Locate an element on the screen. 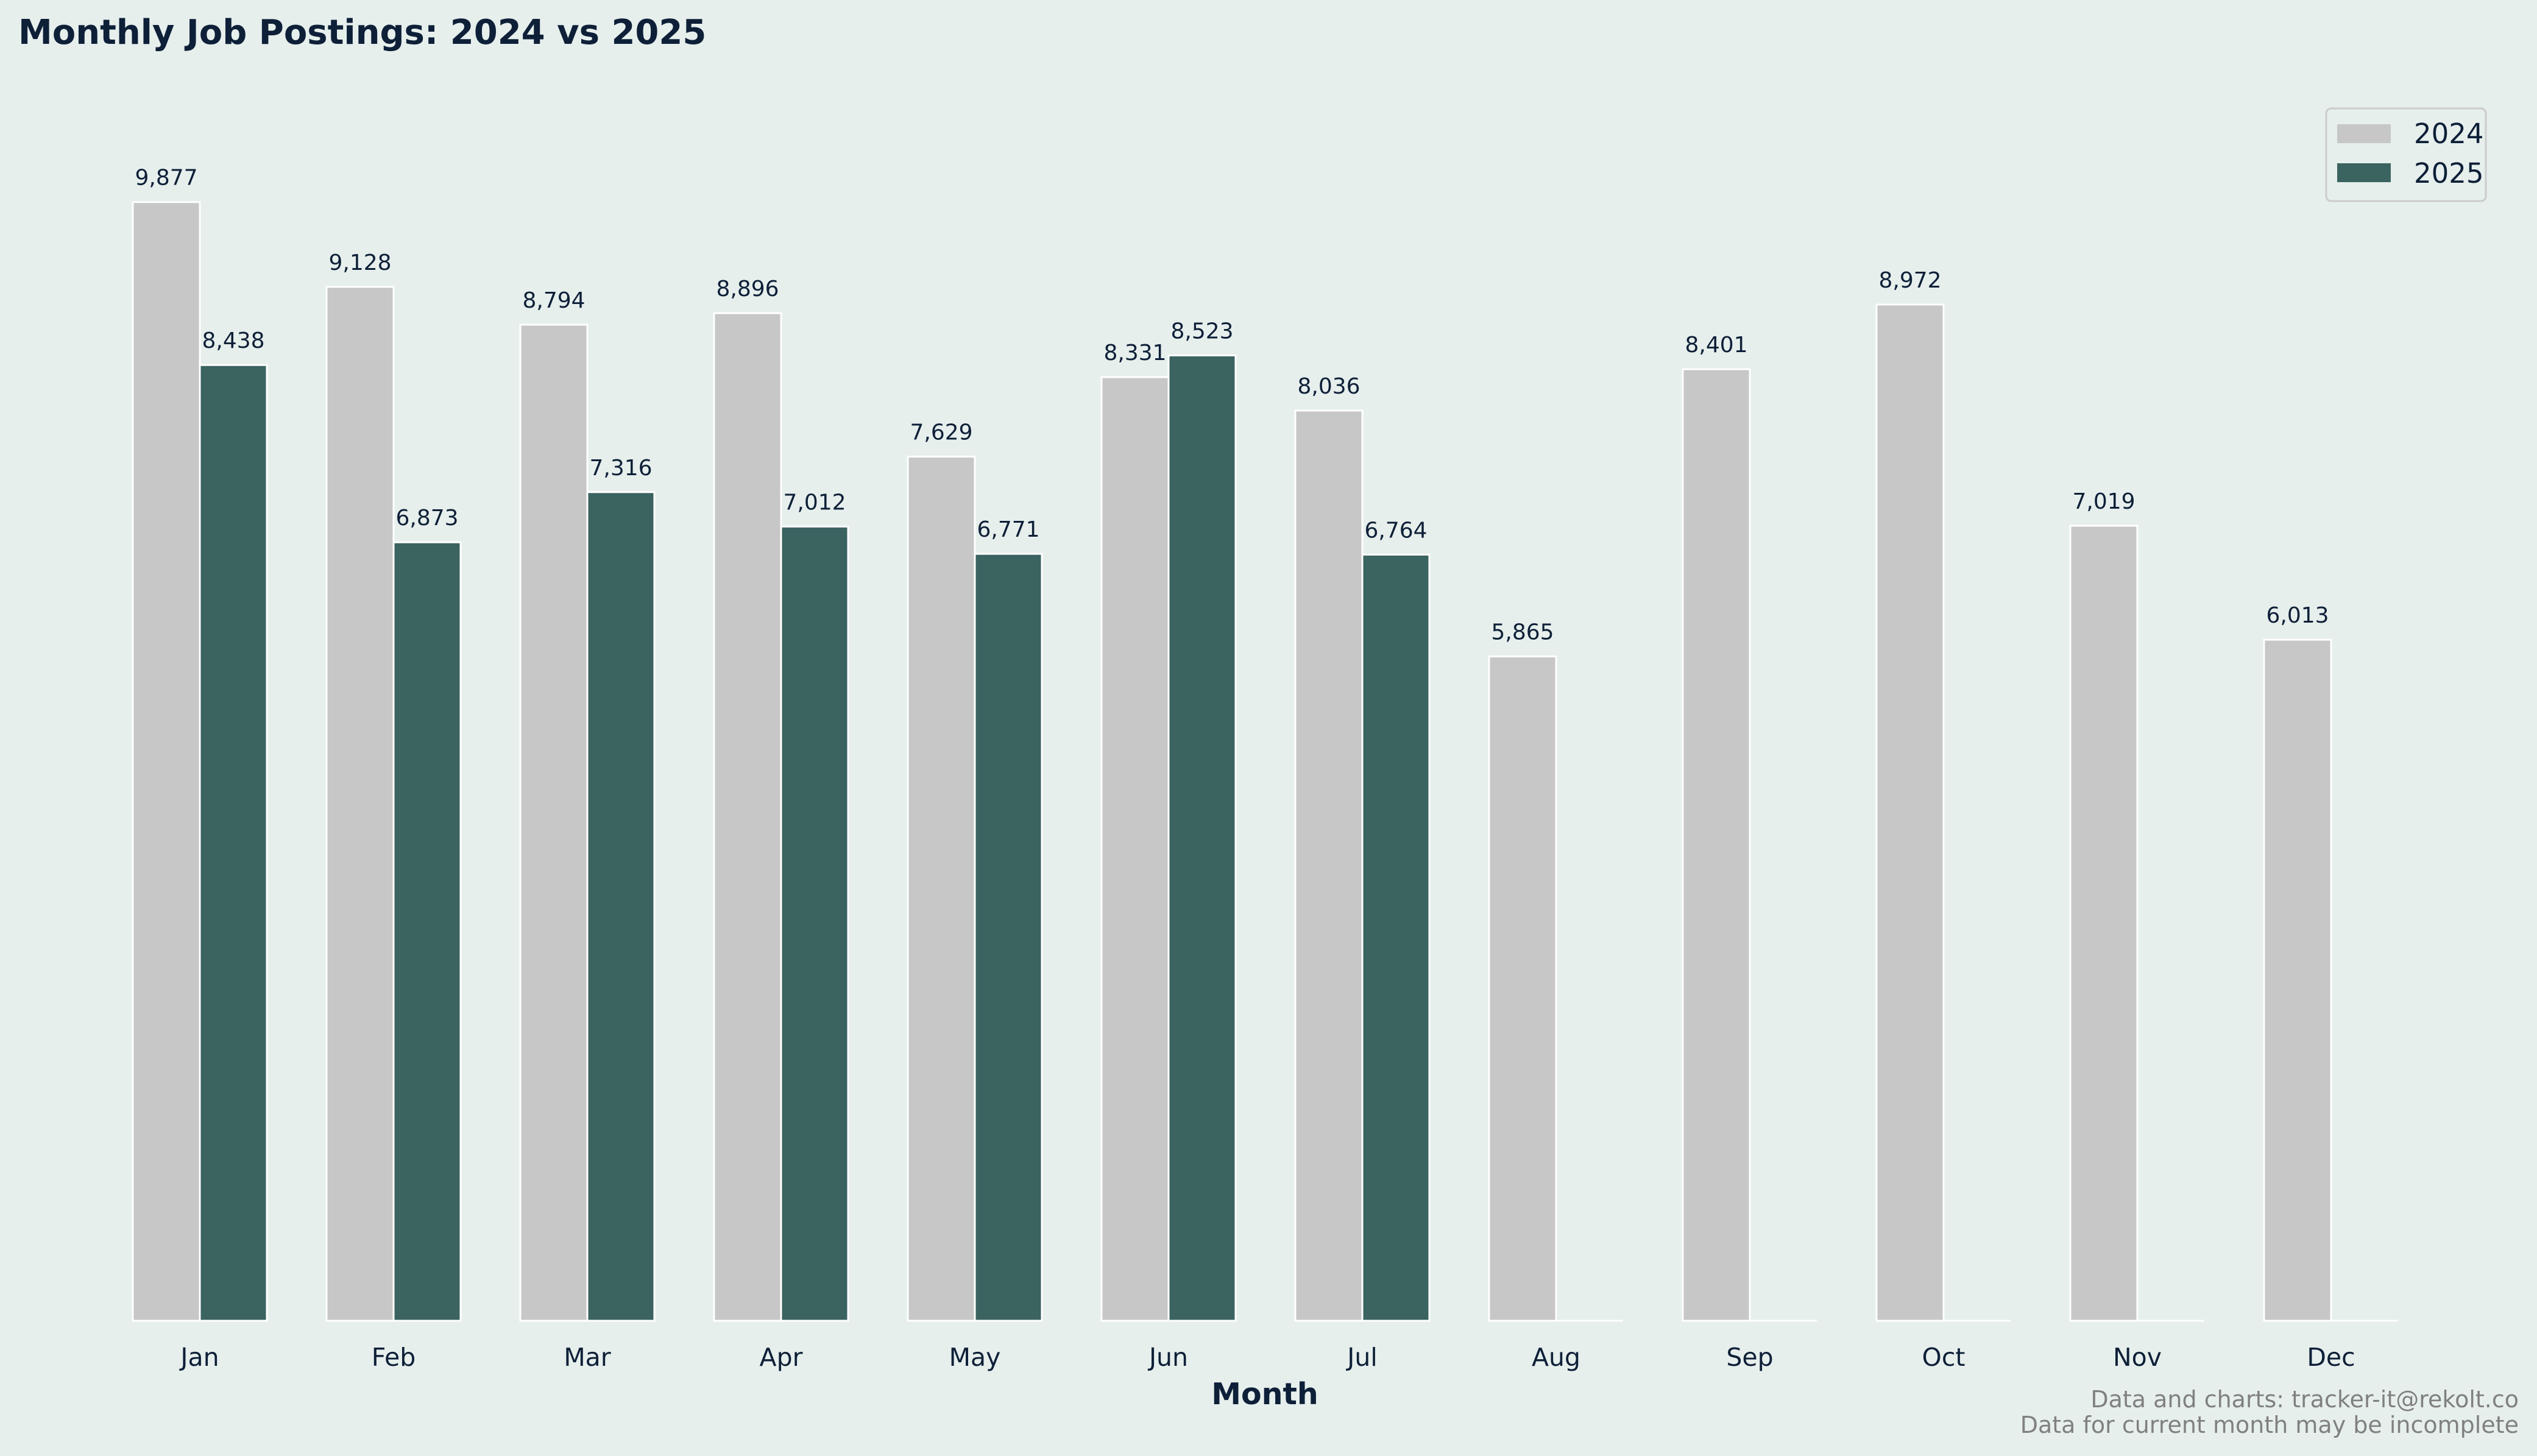 Image resolution: width=2537 pixels, height=1456 pixels. bar-label-apr-2024: 8,896 is located at coordinates (748, 289).